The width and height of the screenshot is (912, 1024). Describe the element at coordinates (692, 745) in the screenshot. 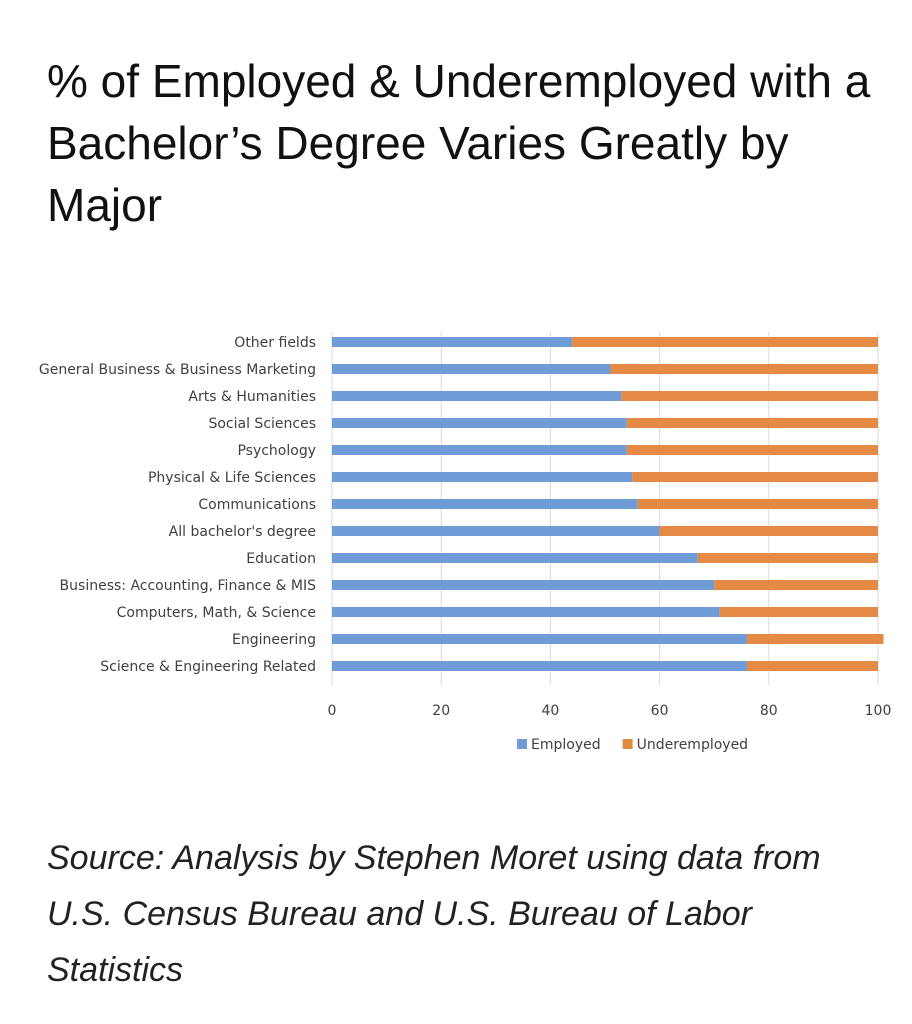

I see `legend-label: Underemployed` at that location.